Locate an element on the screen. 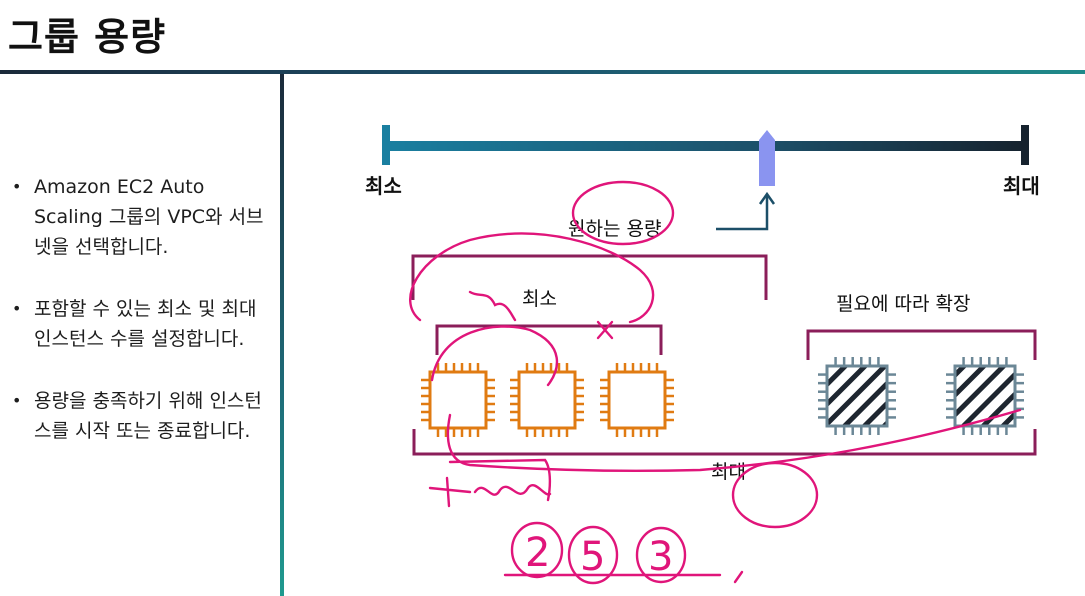 The height and width of the screenshot is (596, 1085). tick-scribble is located at coordinates (738, 577).